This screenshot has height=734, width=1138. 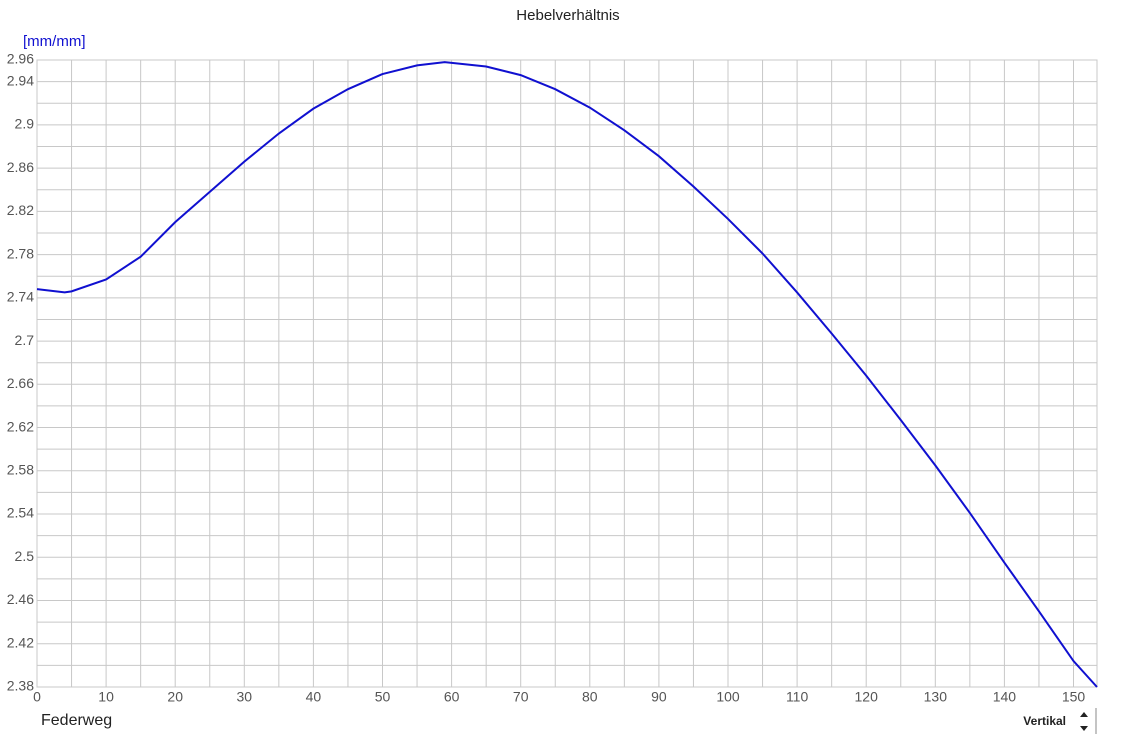 What do you see at coordinates (54, 41) in the screenshot?
I see `y-axis-label: [mm/mm]` at bounding box center [54, 41].